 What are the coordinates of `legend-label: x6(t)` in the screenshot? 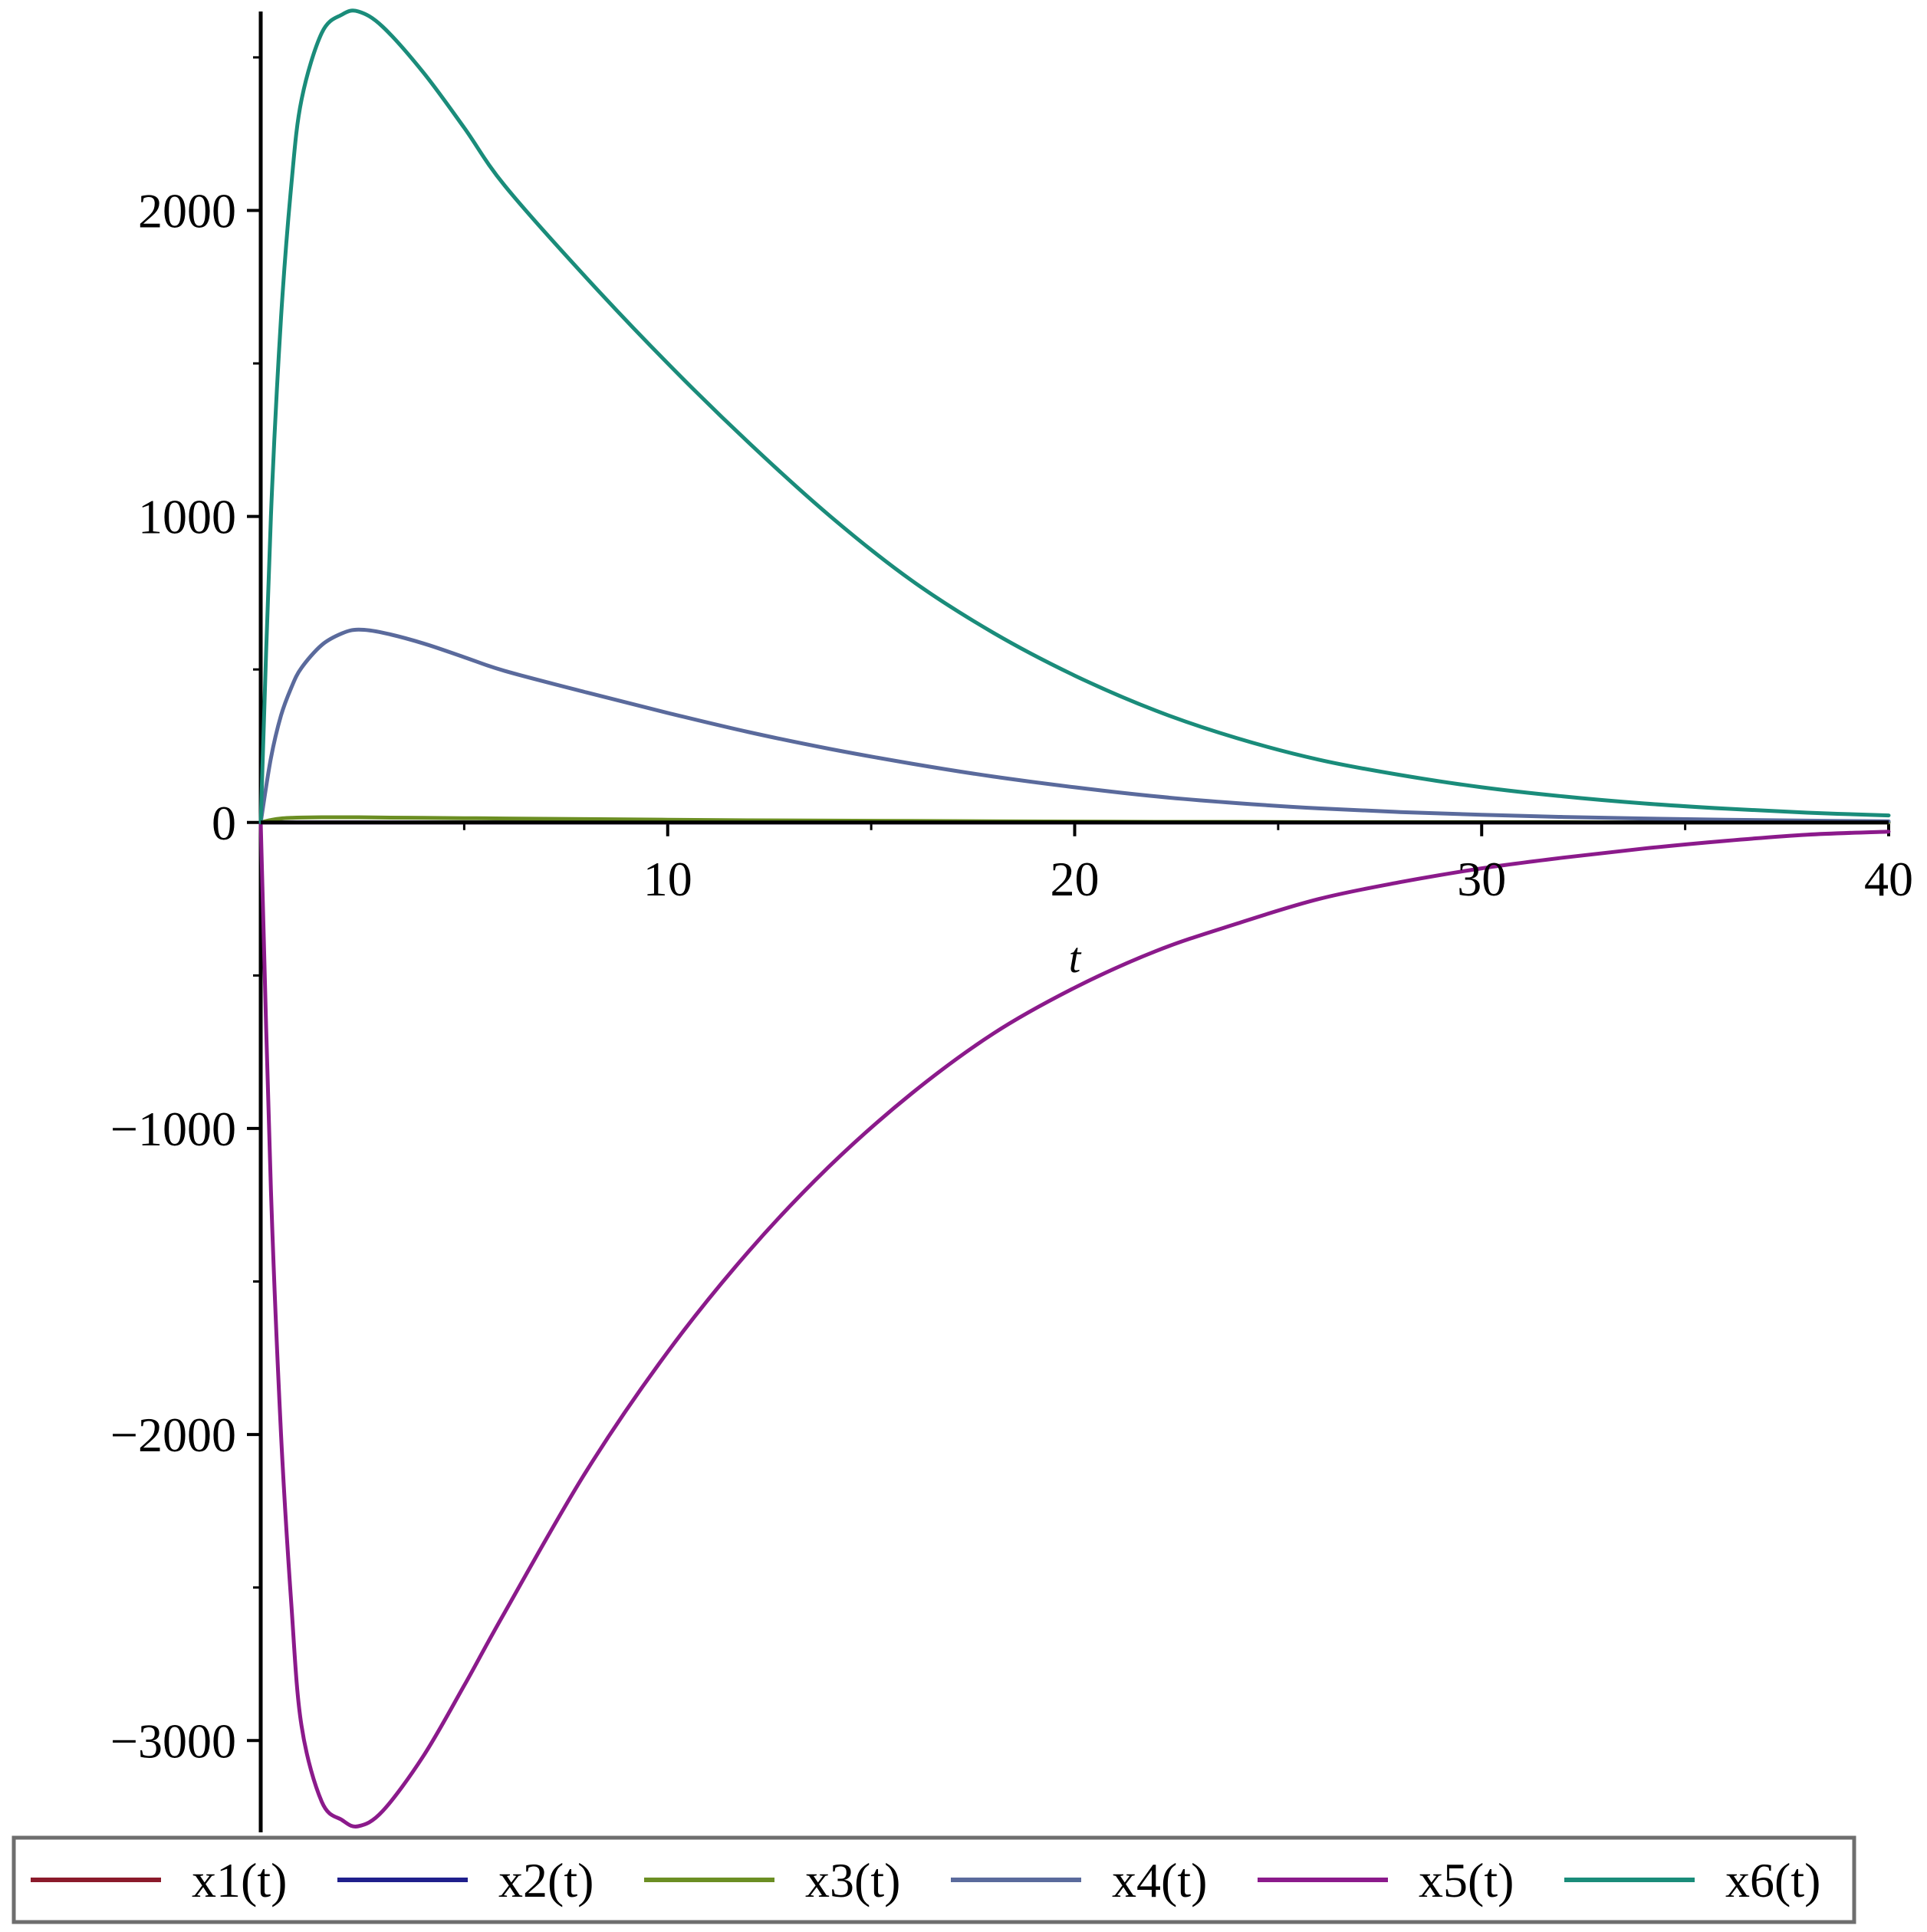 It's located at (1772, 1880).